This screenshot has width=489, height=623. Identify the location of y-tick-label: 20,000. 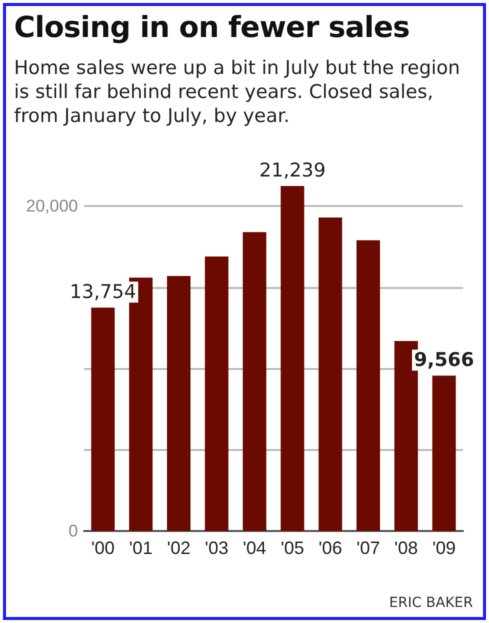
(52, 206).